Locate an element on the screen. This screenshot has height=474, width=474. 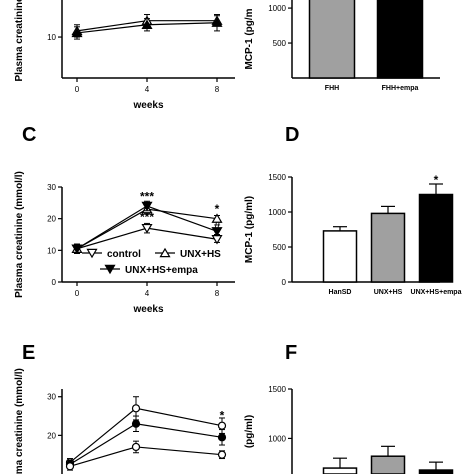
panel-0-y-axis-label: Plasma creatinine is located at coordinates (19, 41).